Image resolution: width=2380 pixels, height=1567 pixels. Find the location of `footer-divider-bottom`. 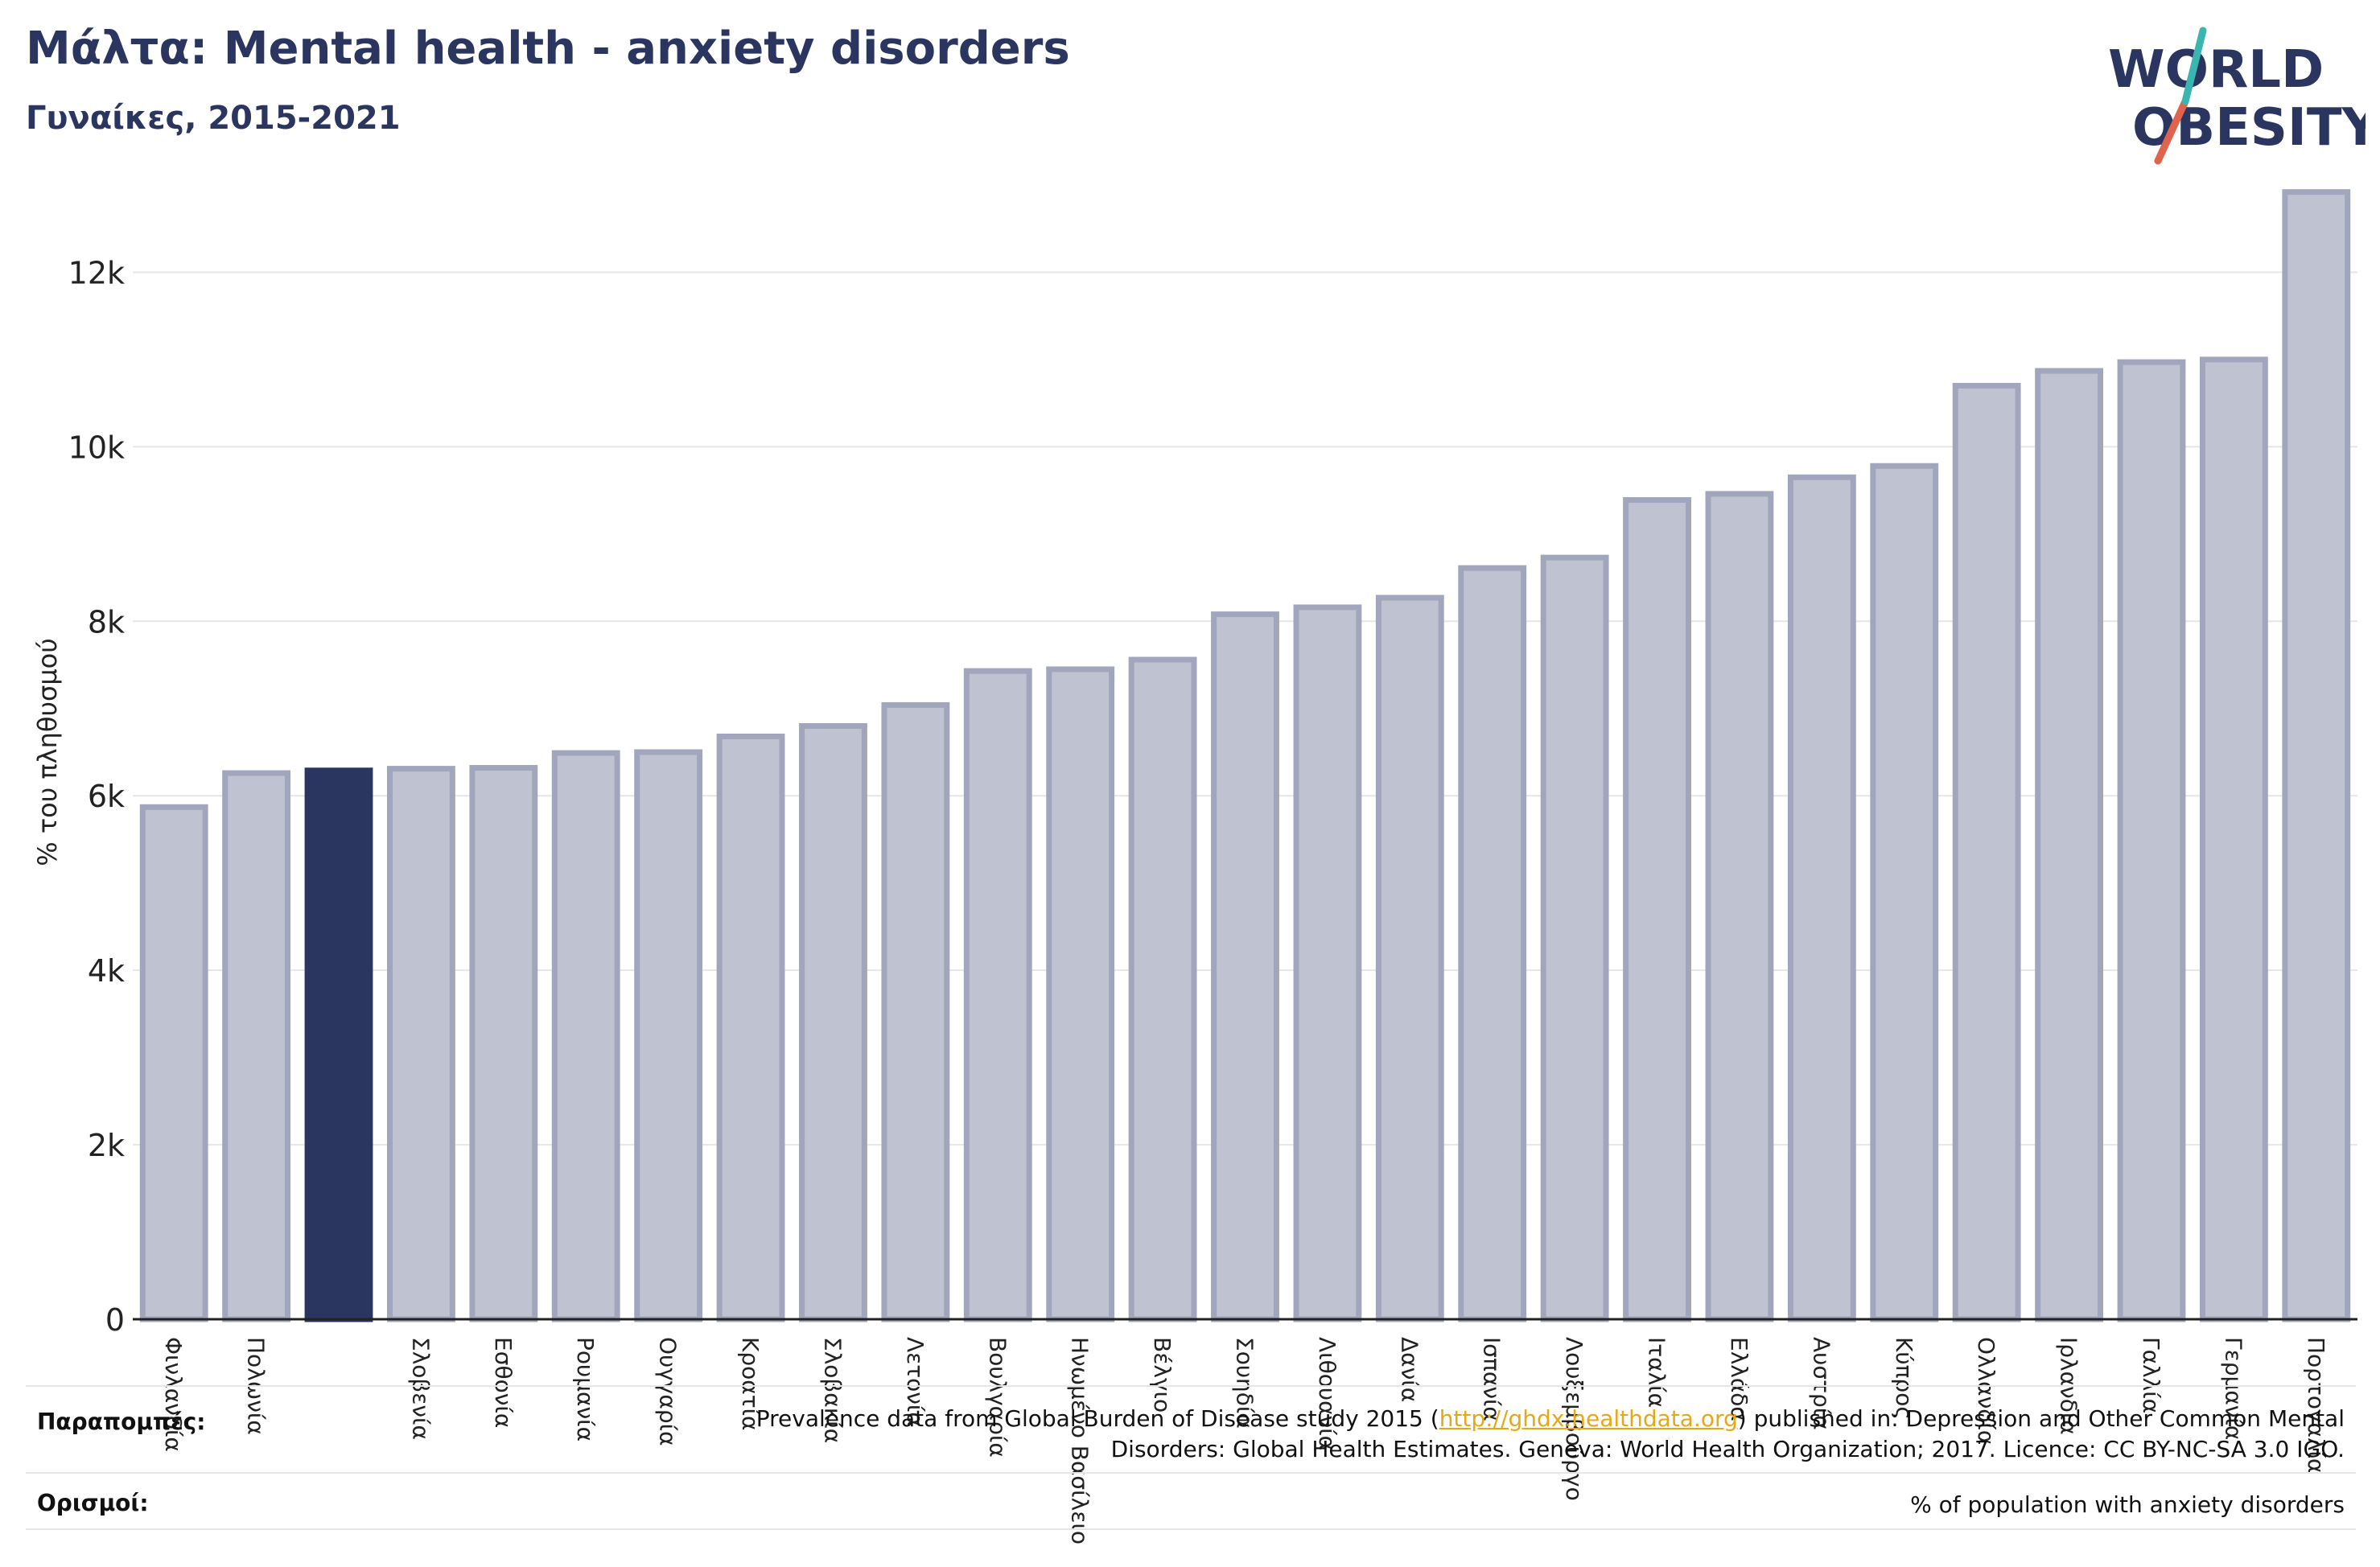

footer-divider-bottom is located at coordinates (1191, 1529).